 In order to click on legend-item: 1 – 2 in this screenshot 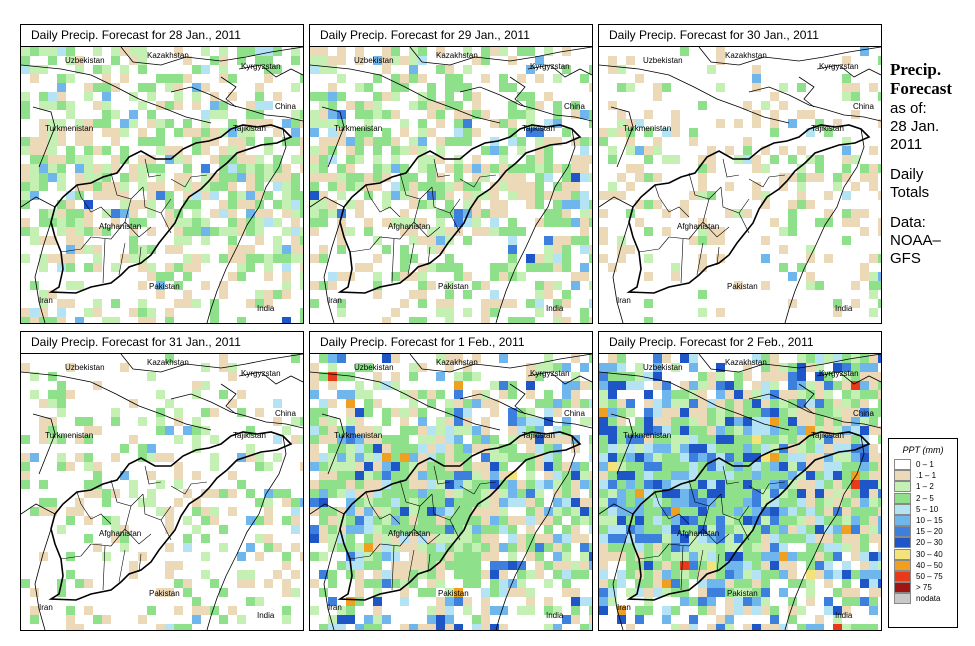, I will do `click(923, 487)`.